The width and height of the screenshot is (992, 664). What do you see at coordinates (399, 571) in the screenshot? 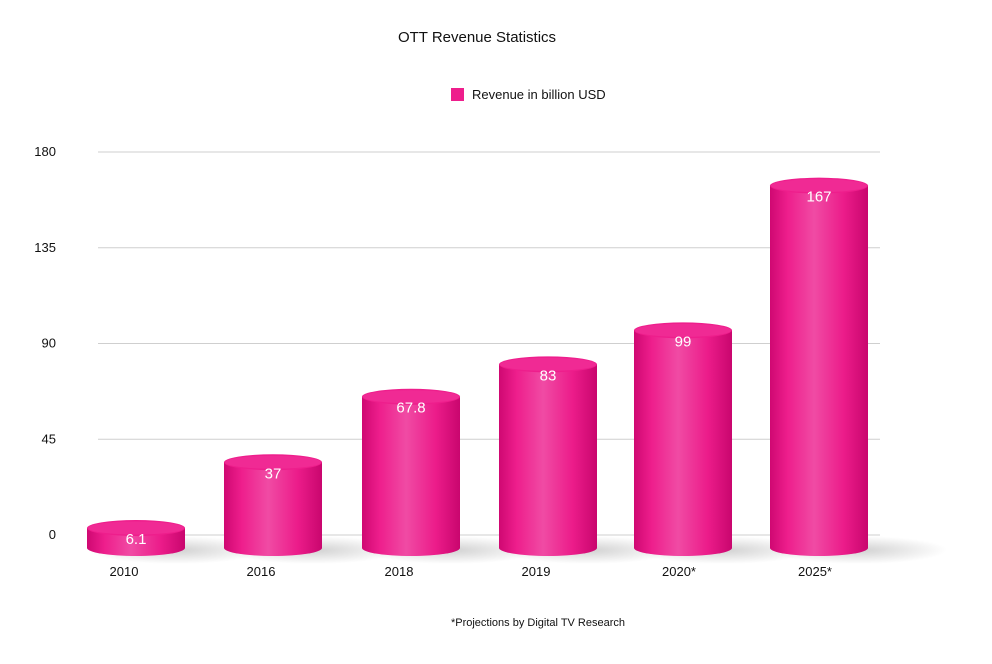
I see `x-tick-label: 2018` at bounding box center [399, 571].